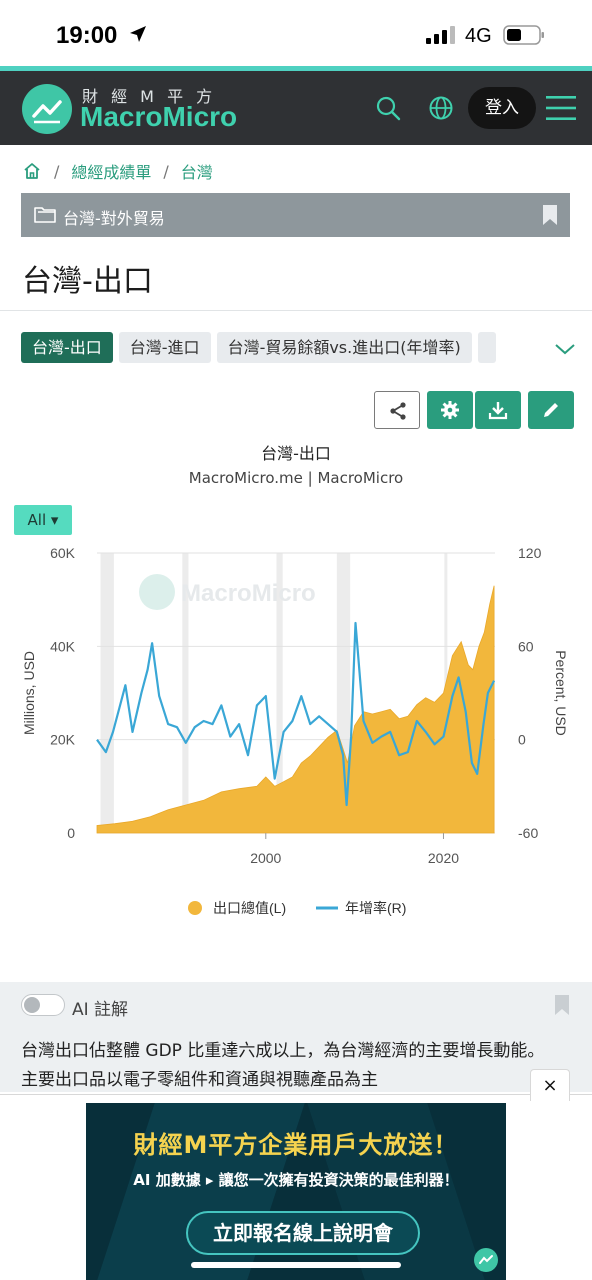  Describe the element at coordinates (43, 520) in the screenshot. I see `range-selector: All ▾` at that location.